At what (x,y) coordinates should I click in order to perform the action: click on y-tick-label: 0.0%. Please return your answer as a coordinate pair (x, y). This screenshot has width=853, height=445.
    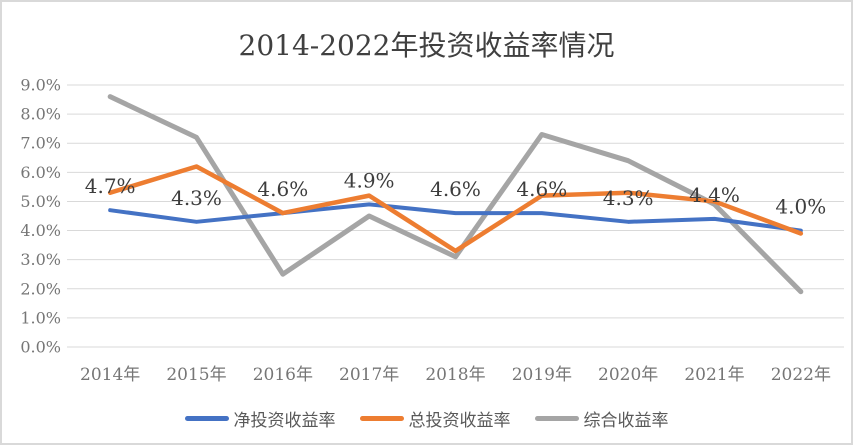
    Looking at the image, I should click on (40, 347).